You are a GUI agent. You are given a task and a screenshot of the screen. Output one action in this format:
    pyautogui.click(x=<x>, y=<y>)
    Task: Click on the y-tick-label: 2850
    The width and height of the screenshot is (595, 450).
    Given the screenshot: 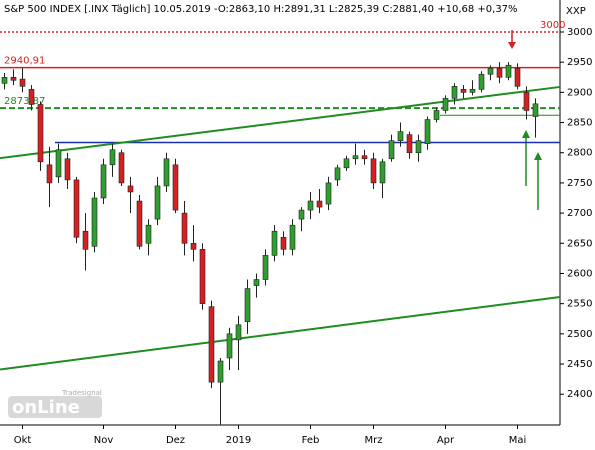 What is the action you would take?
    pyautogui.click(x=579, y=123)
    